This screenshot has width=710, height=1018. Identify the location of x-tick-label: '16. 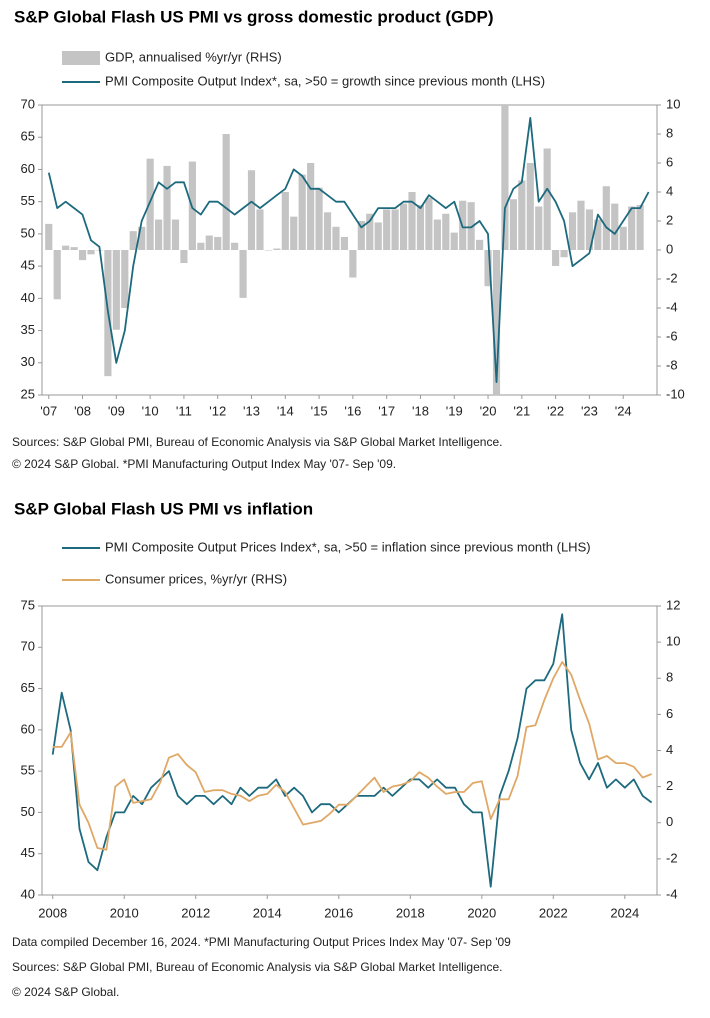
(352, 410).